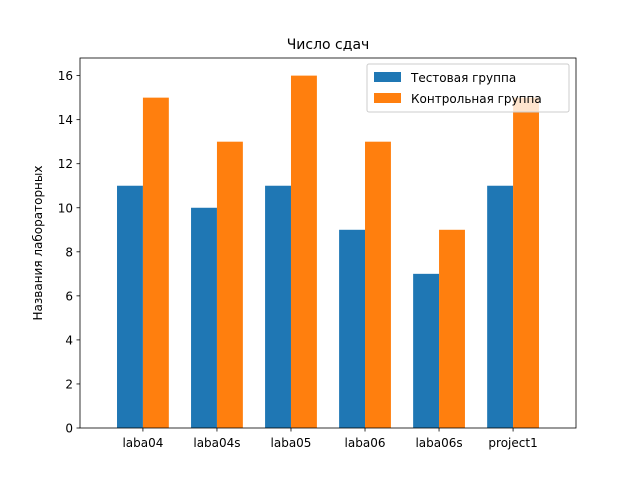 This screenshot has width=640, height=480. I want to click on bar-control-project1, so click(526, 263).